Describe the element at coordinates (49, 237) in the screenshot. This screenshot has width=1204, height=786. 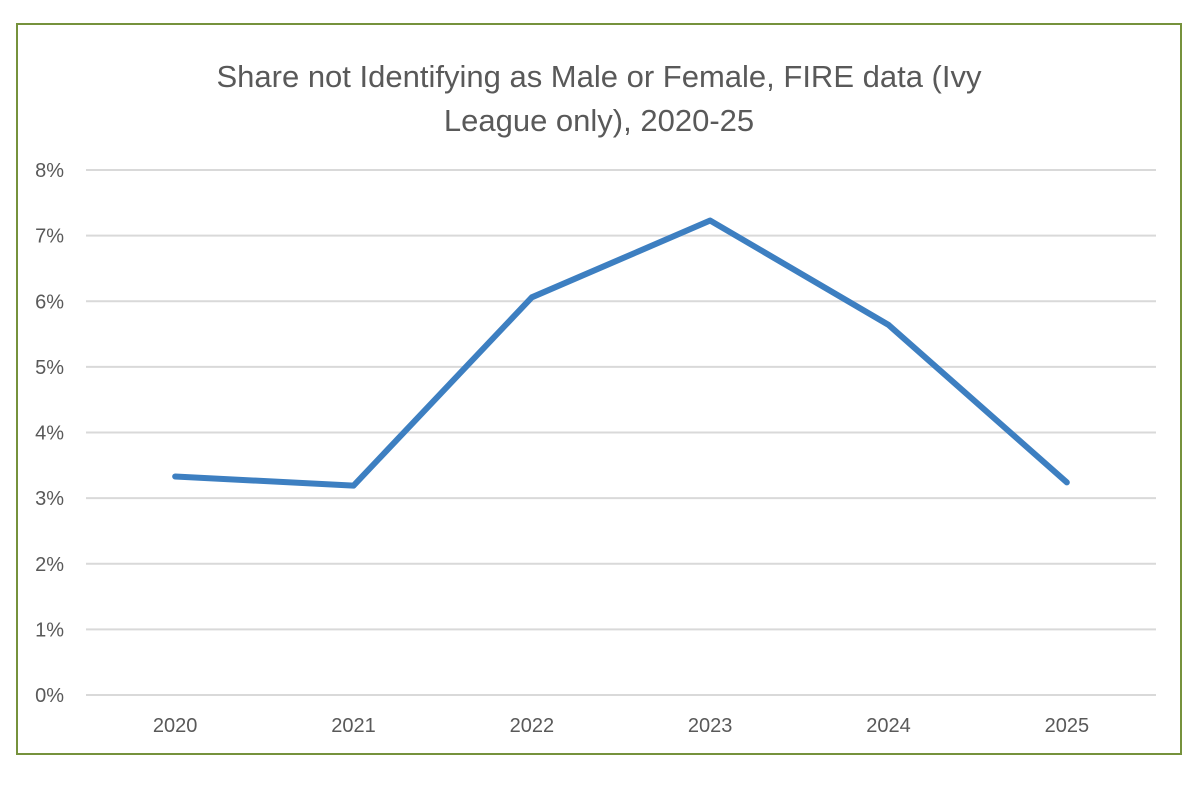
I see `y-tick-label: 7%` at that location.